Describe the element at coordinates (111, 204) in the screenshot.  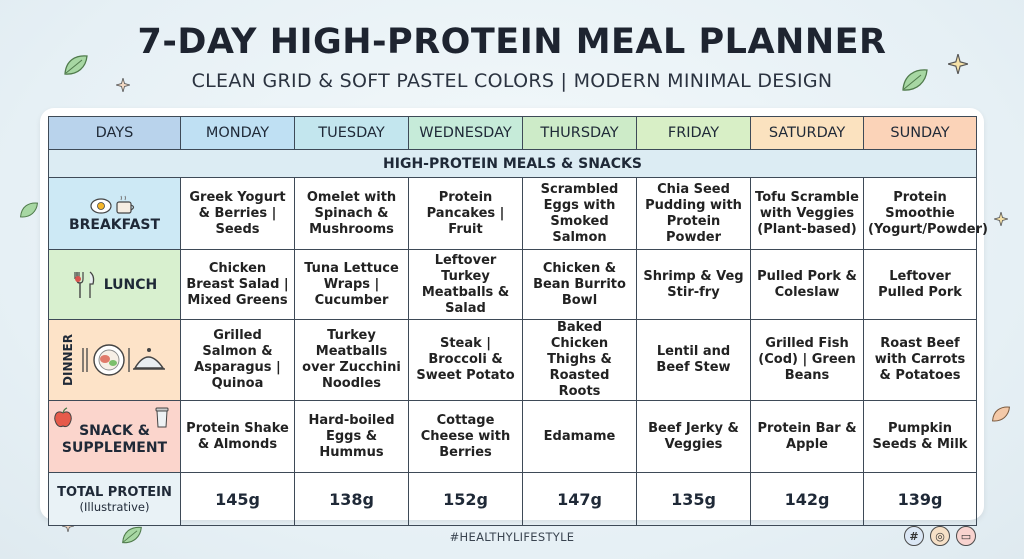
I see `egg-coffee-icon` at that location.